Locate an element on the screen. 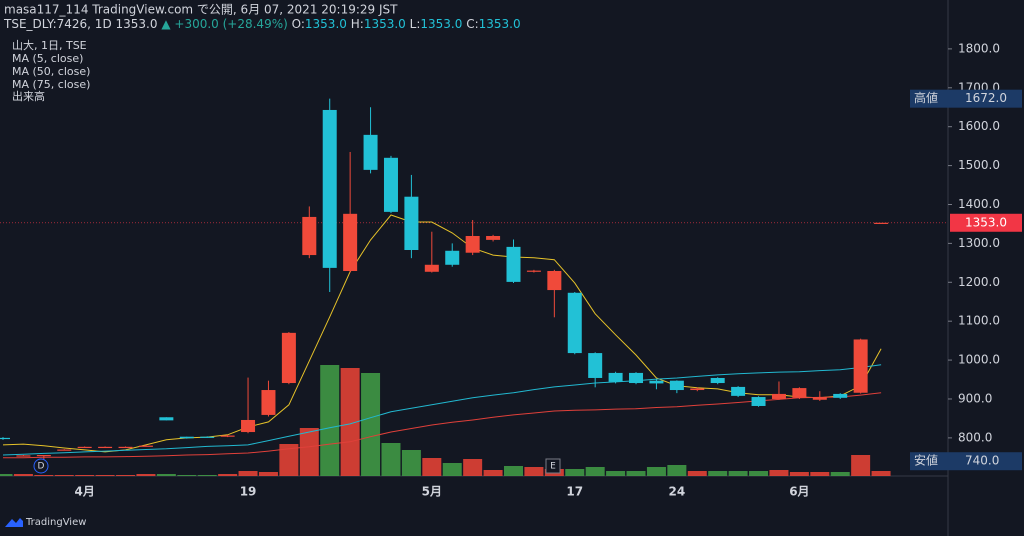  brand-name: TradingView is located at coordinates (55, 522).